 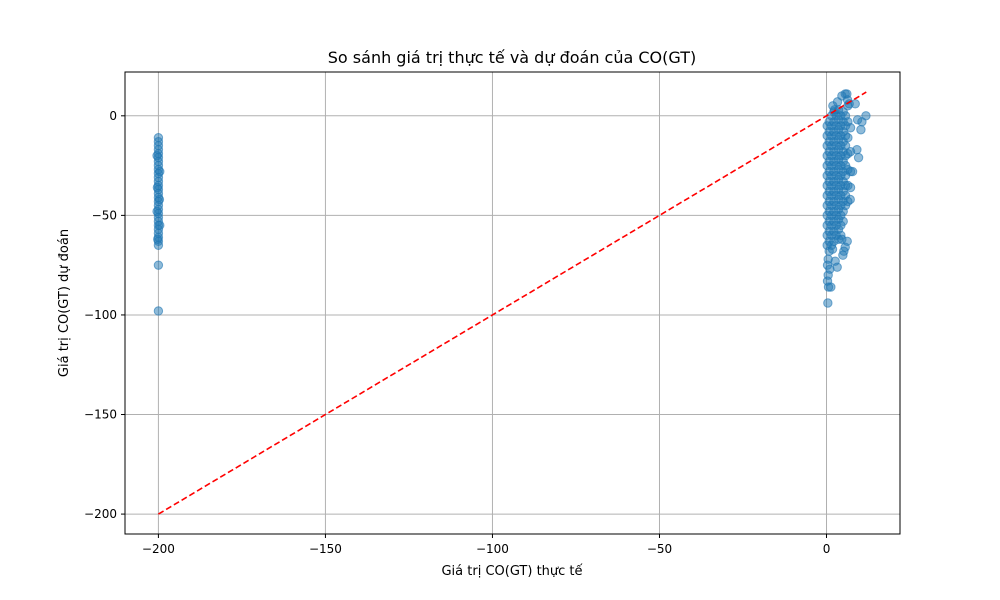 What do you see at coordinates (325, 549) in the screenshot?
I see `x-tick-label: −150` at bounding box center [325, 549].